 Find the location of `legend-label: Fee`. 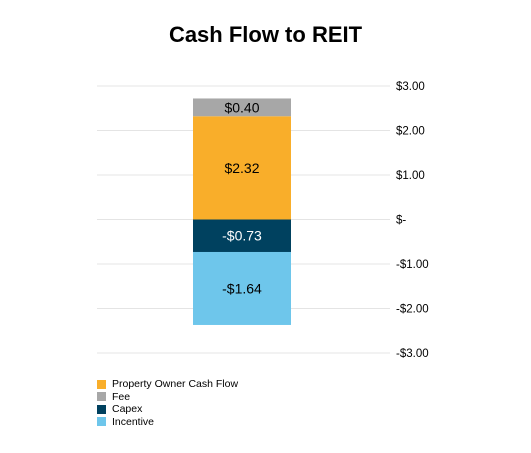

legend-label: Fee is located at coordinates (121, 396).